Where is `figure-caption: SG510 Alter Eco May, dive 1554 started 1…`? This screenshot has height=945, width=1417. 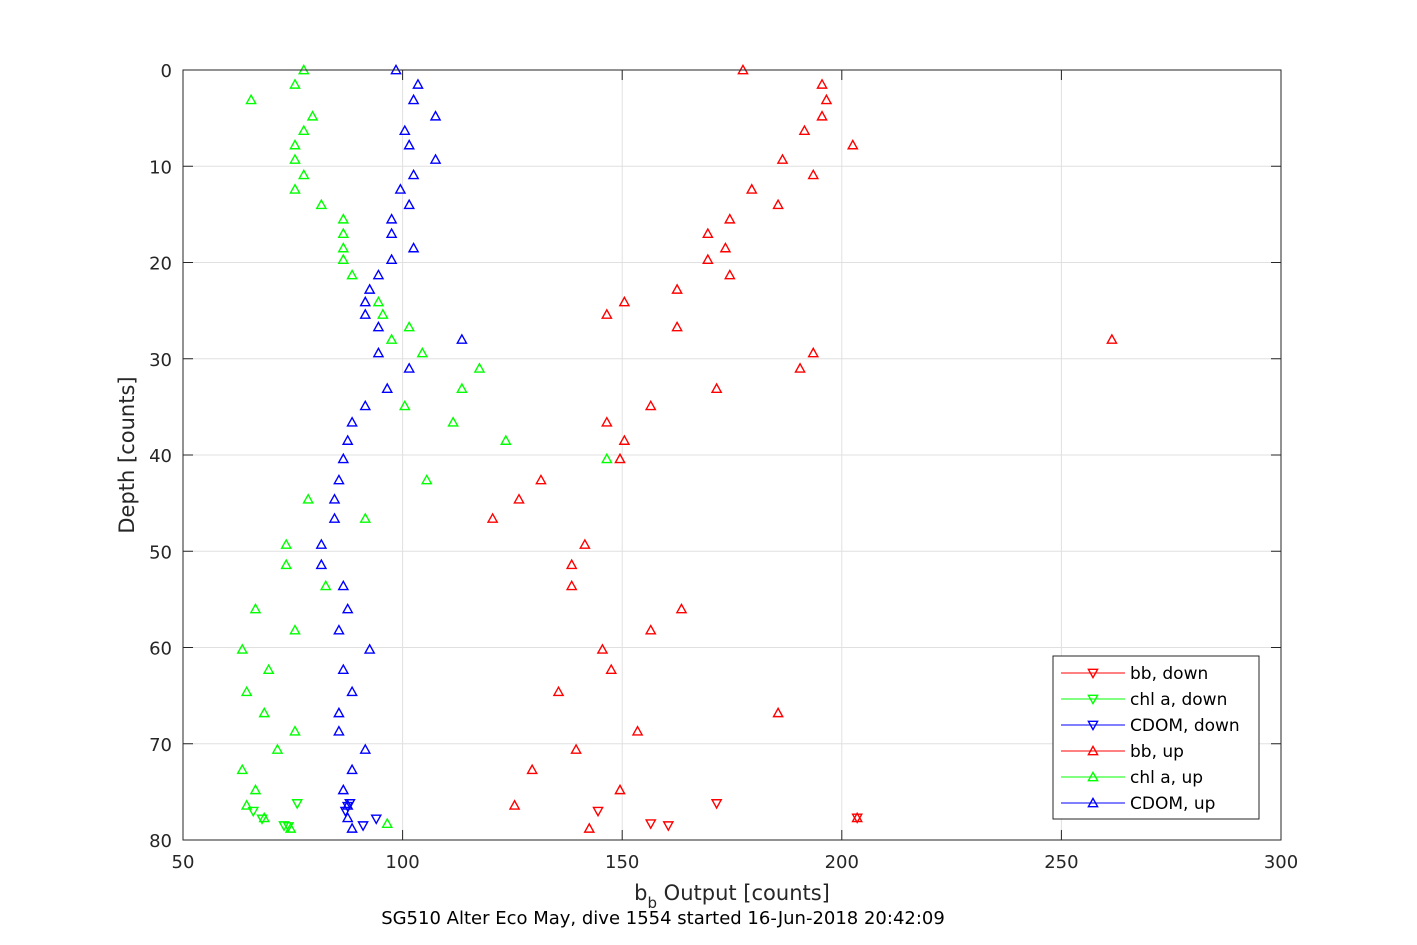
figure-caption: SG510 Alter Eco May, dive 1554 started 1… is located at coordinates (663, 918).